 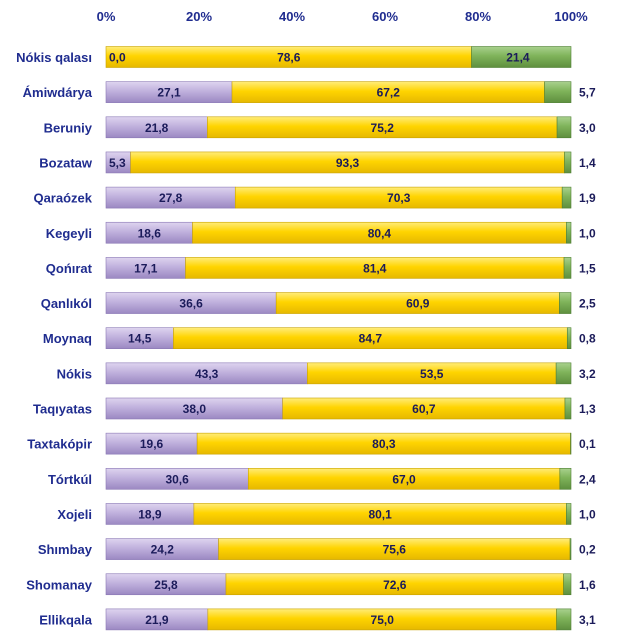 What do you see at coordinates (587, 268) in the screenshot?
I see `data-label: 1,5` at bounding box center [587, 268].